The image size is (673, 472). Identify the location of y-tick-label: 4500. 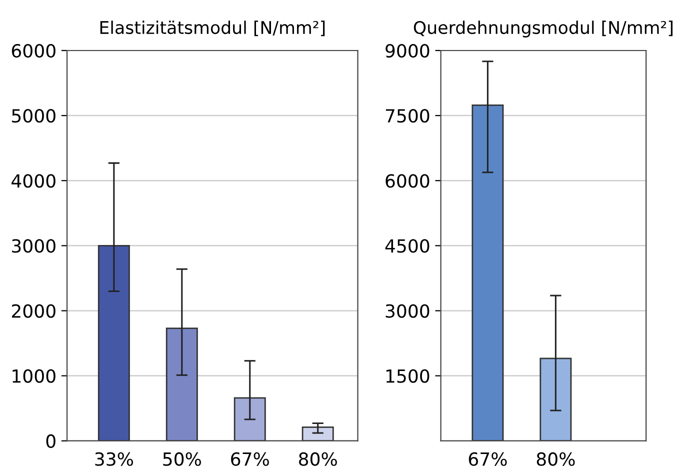
(407, 246).